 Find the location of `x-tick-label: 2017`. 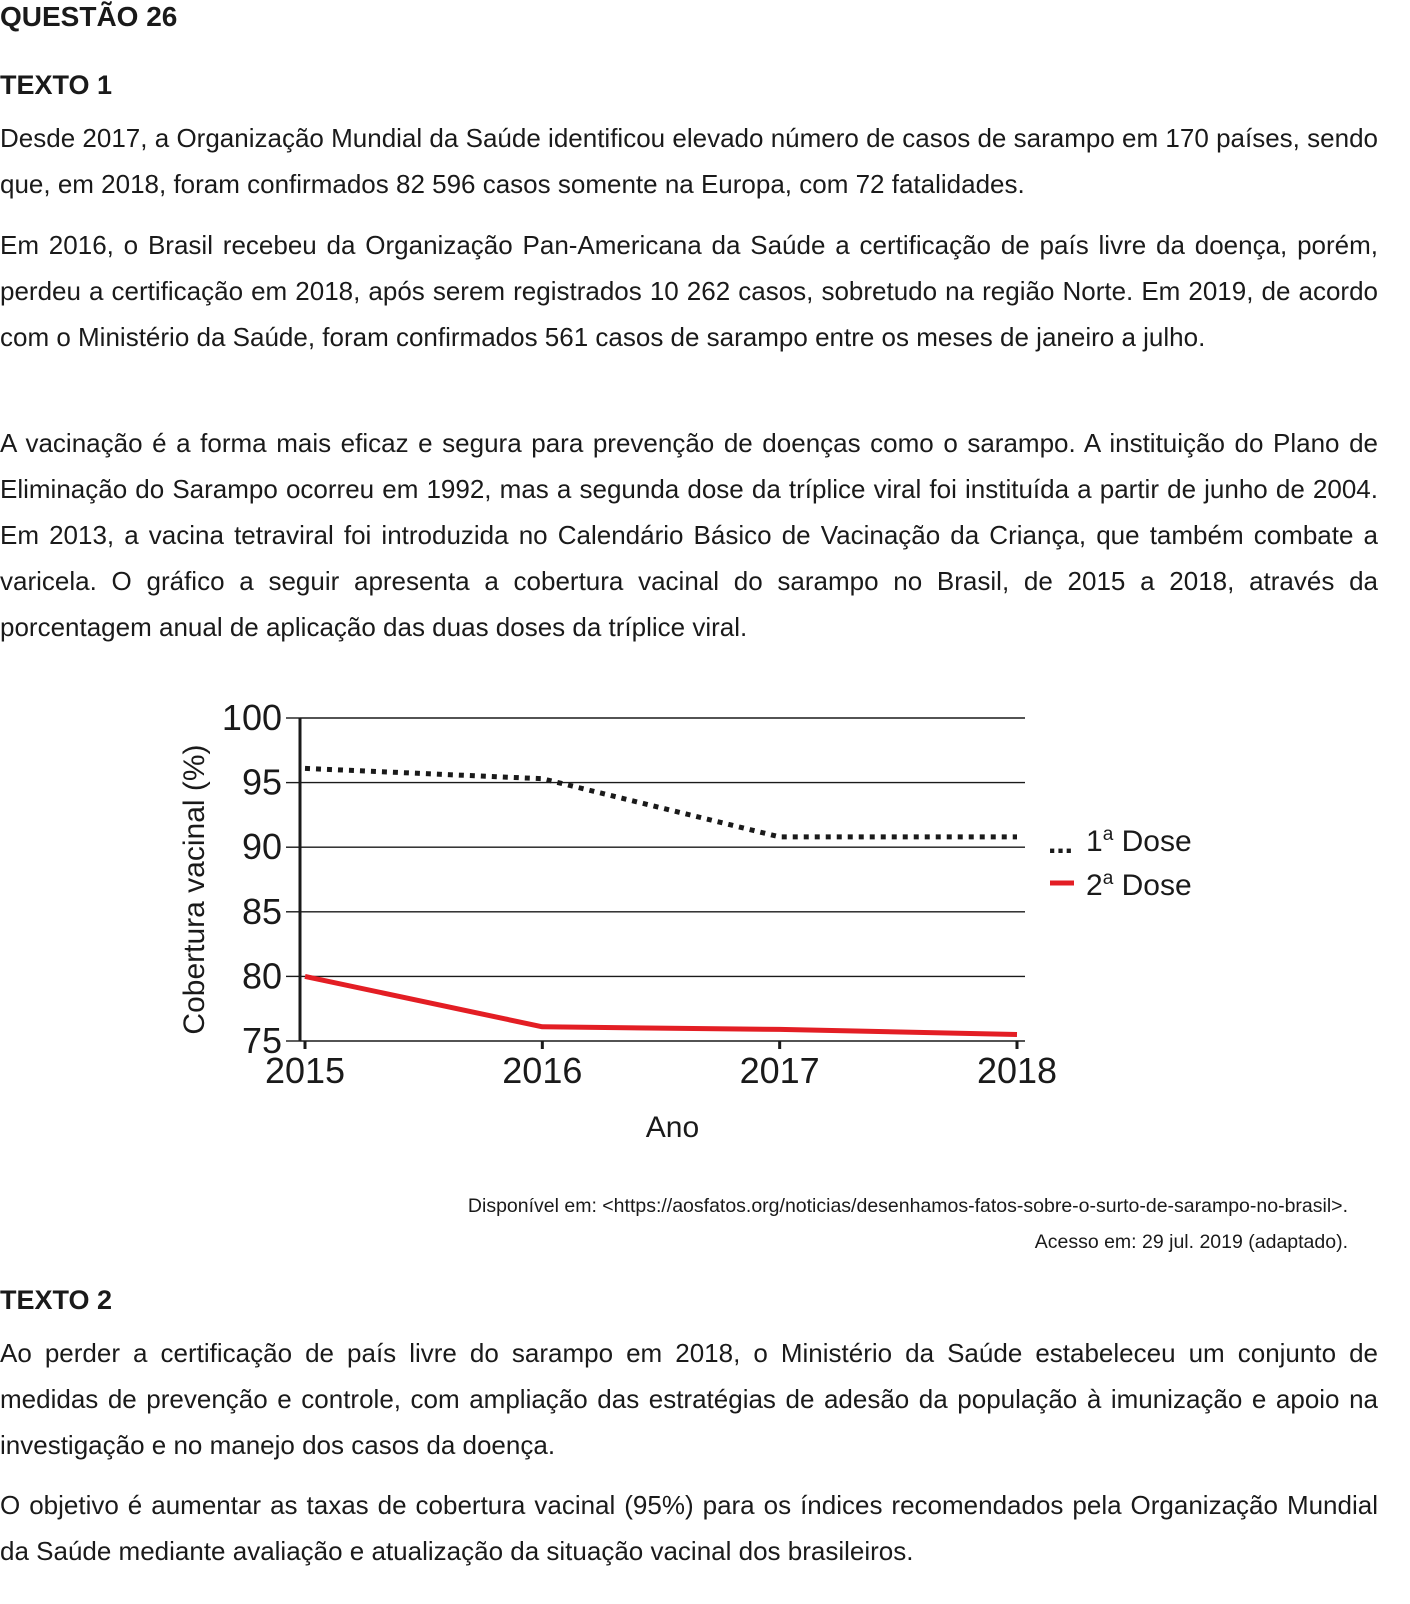

x-tick-label: 2017 is located at coordinates (780, 1070).